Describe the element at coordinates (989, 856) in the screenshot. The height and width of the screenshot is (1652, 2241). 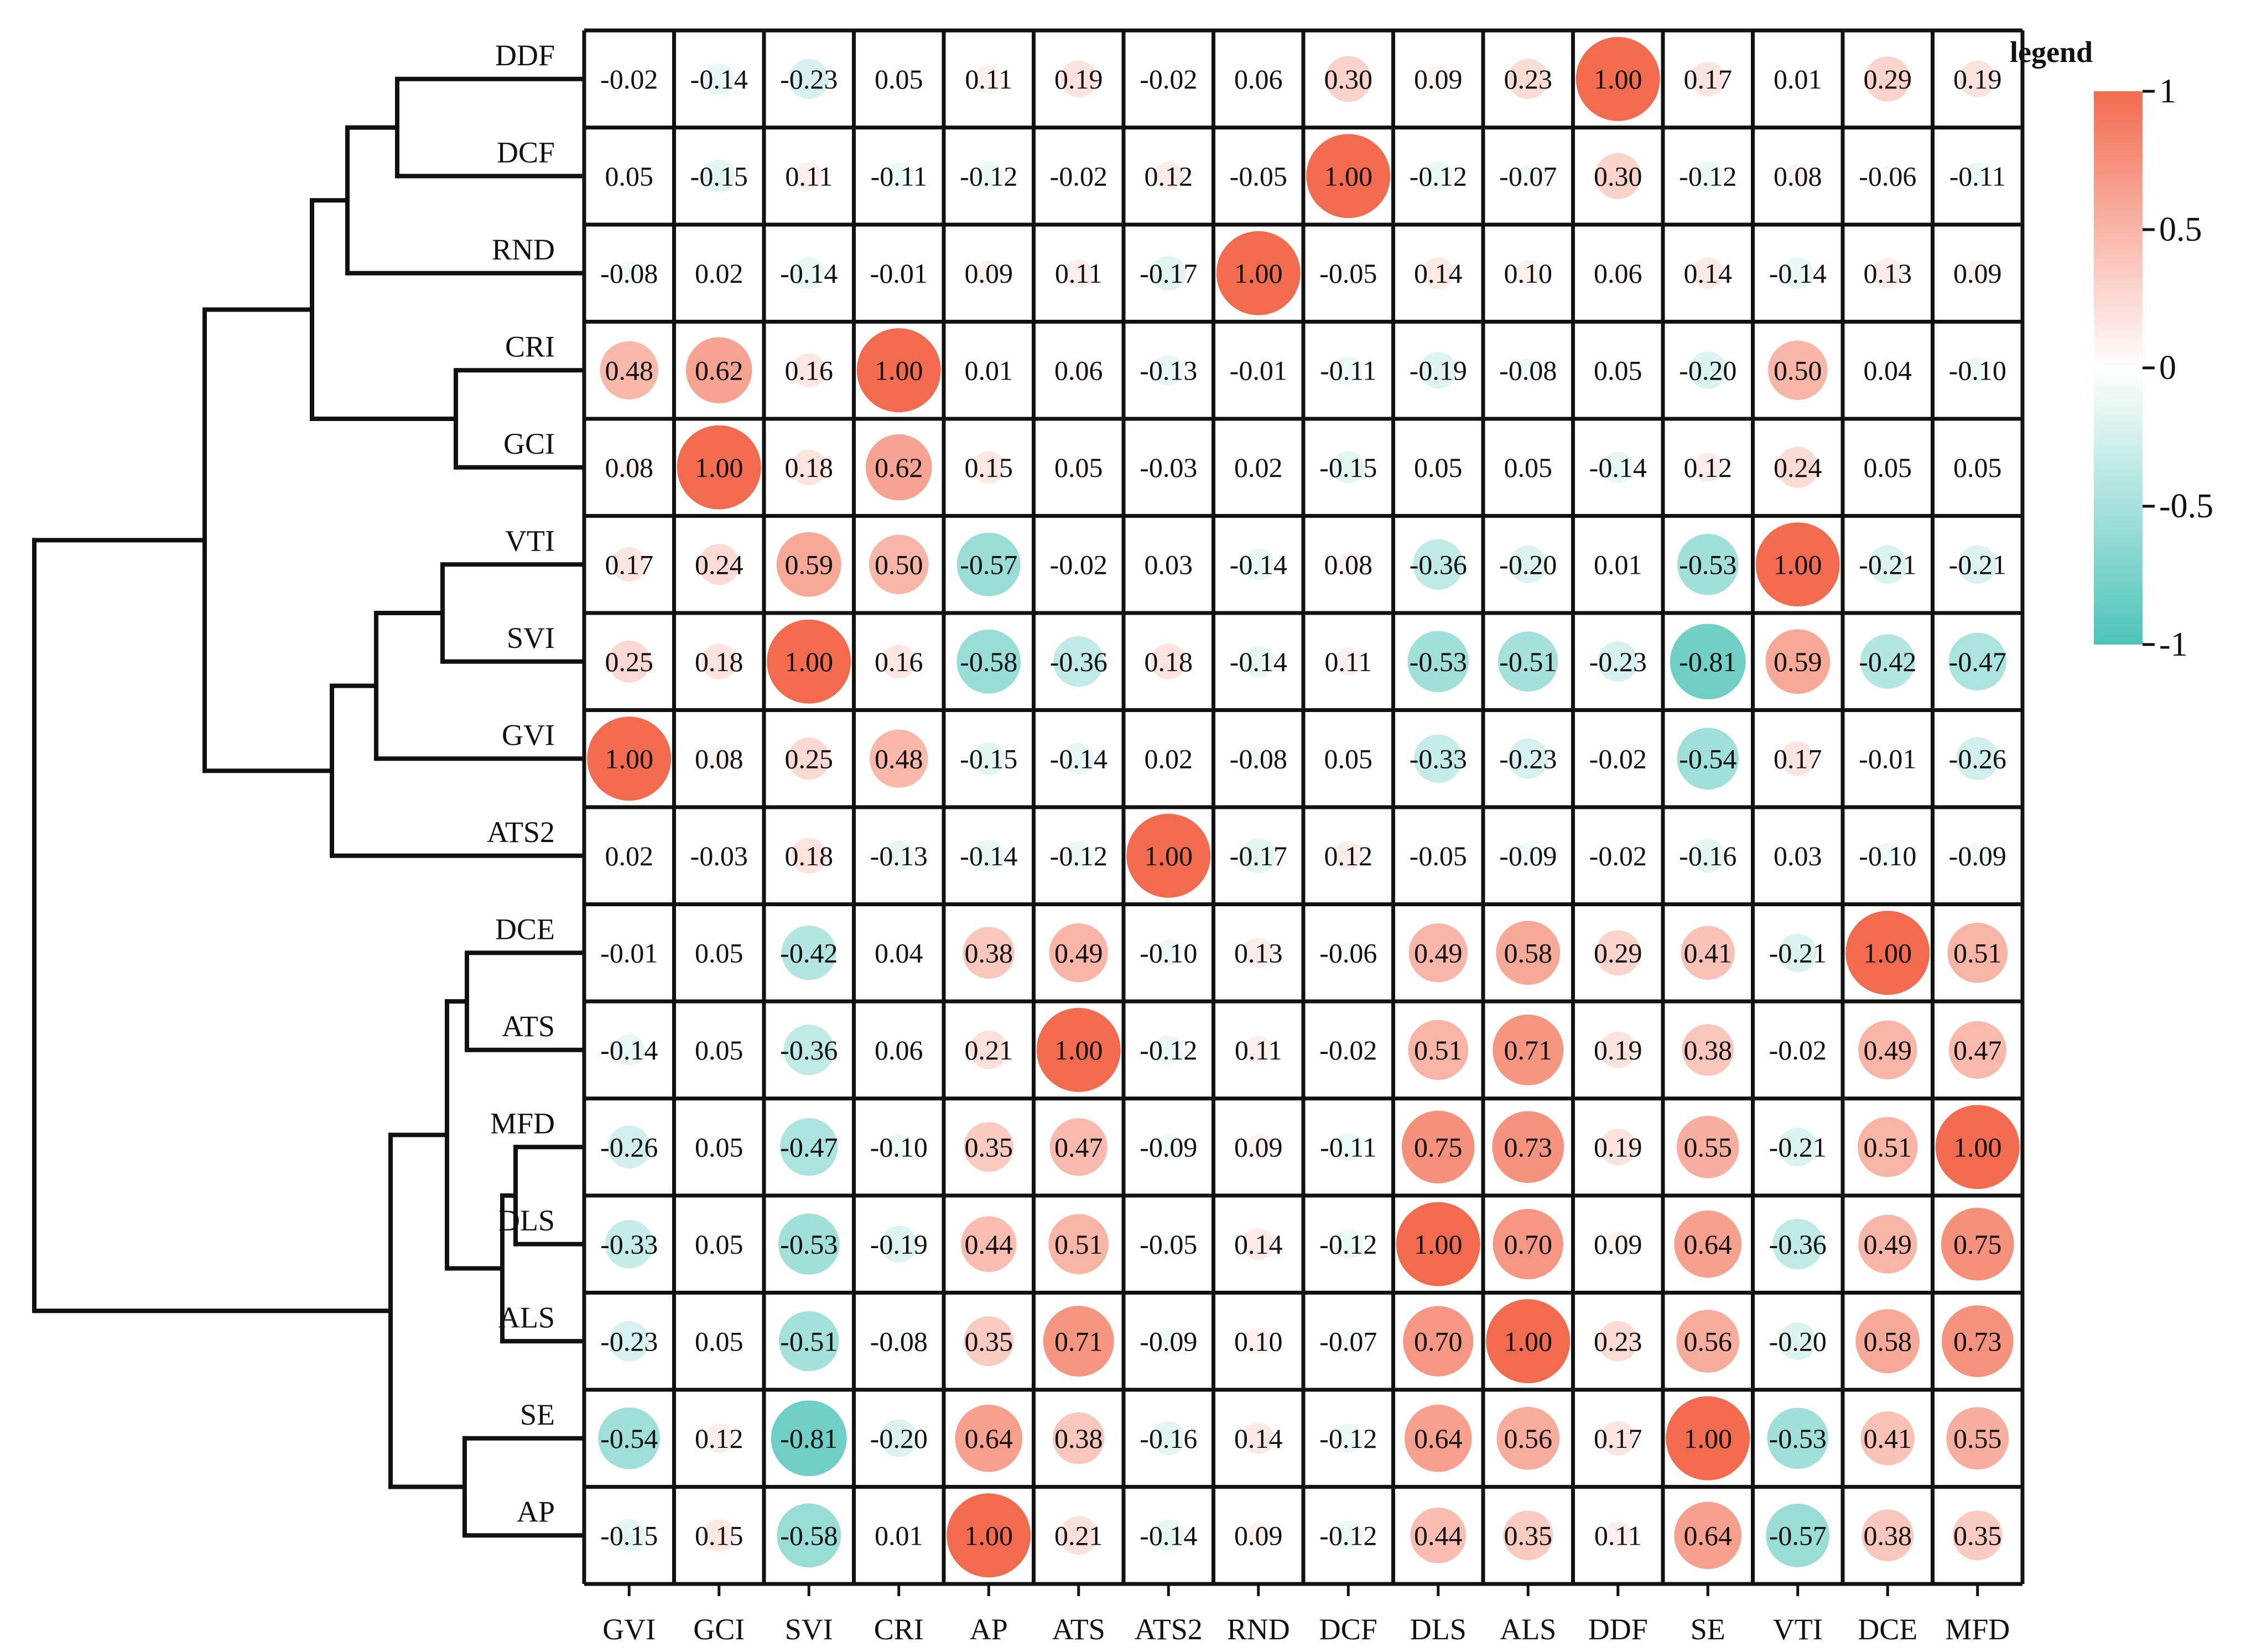
I see `cell-circle-ATS2-AP` at that location.